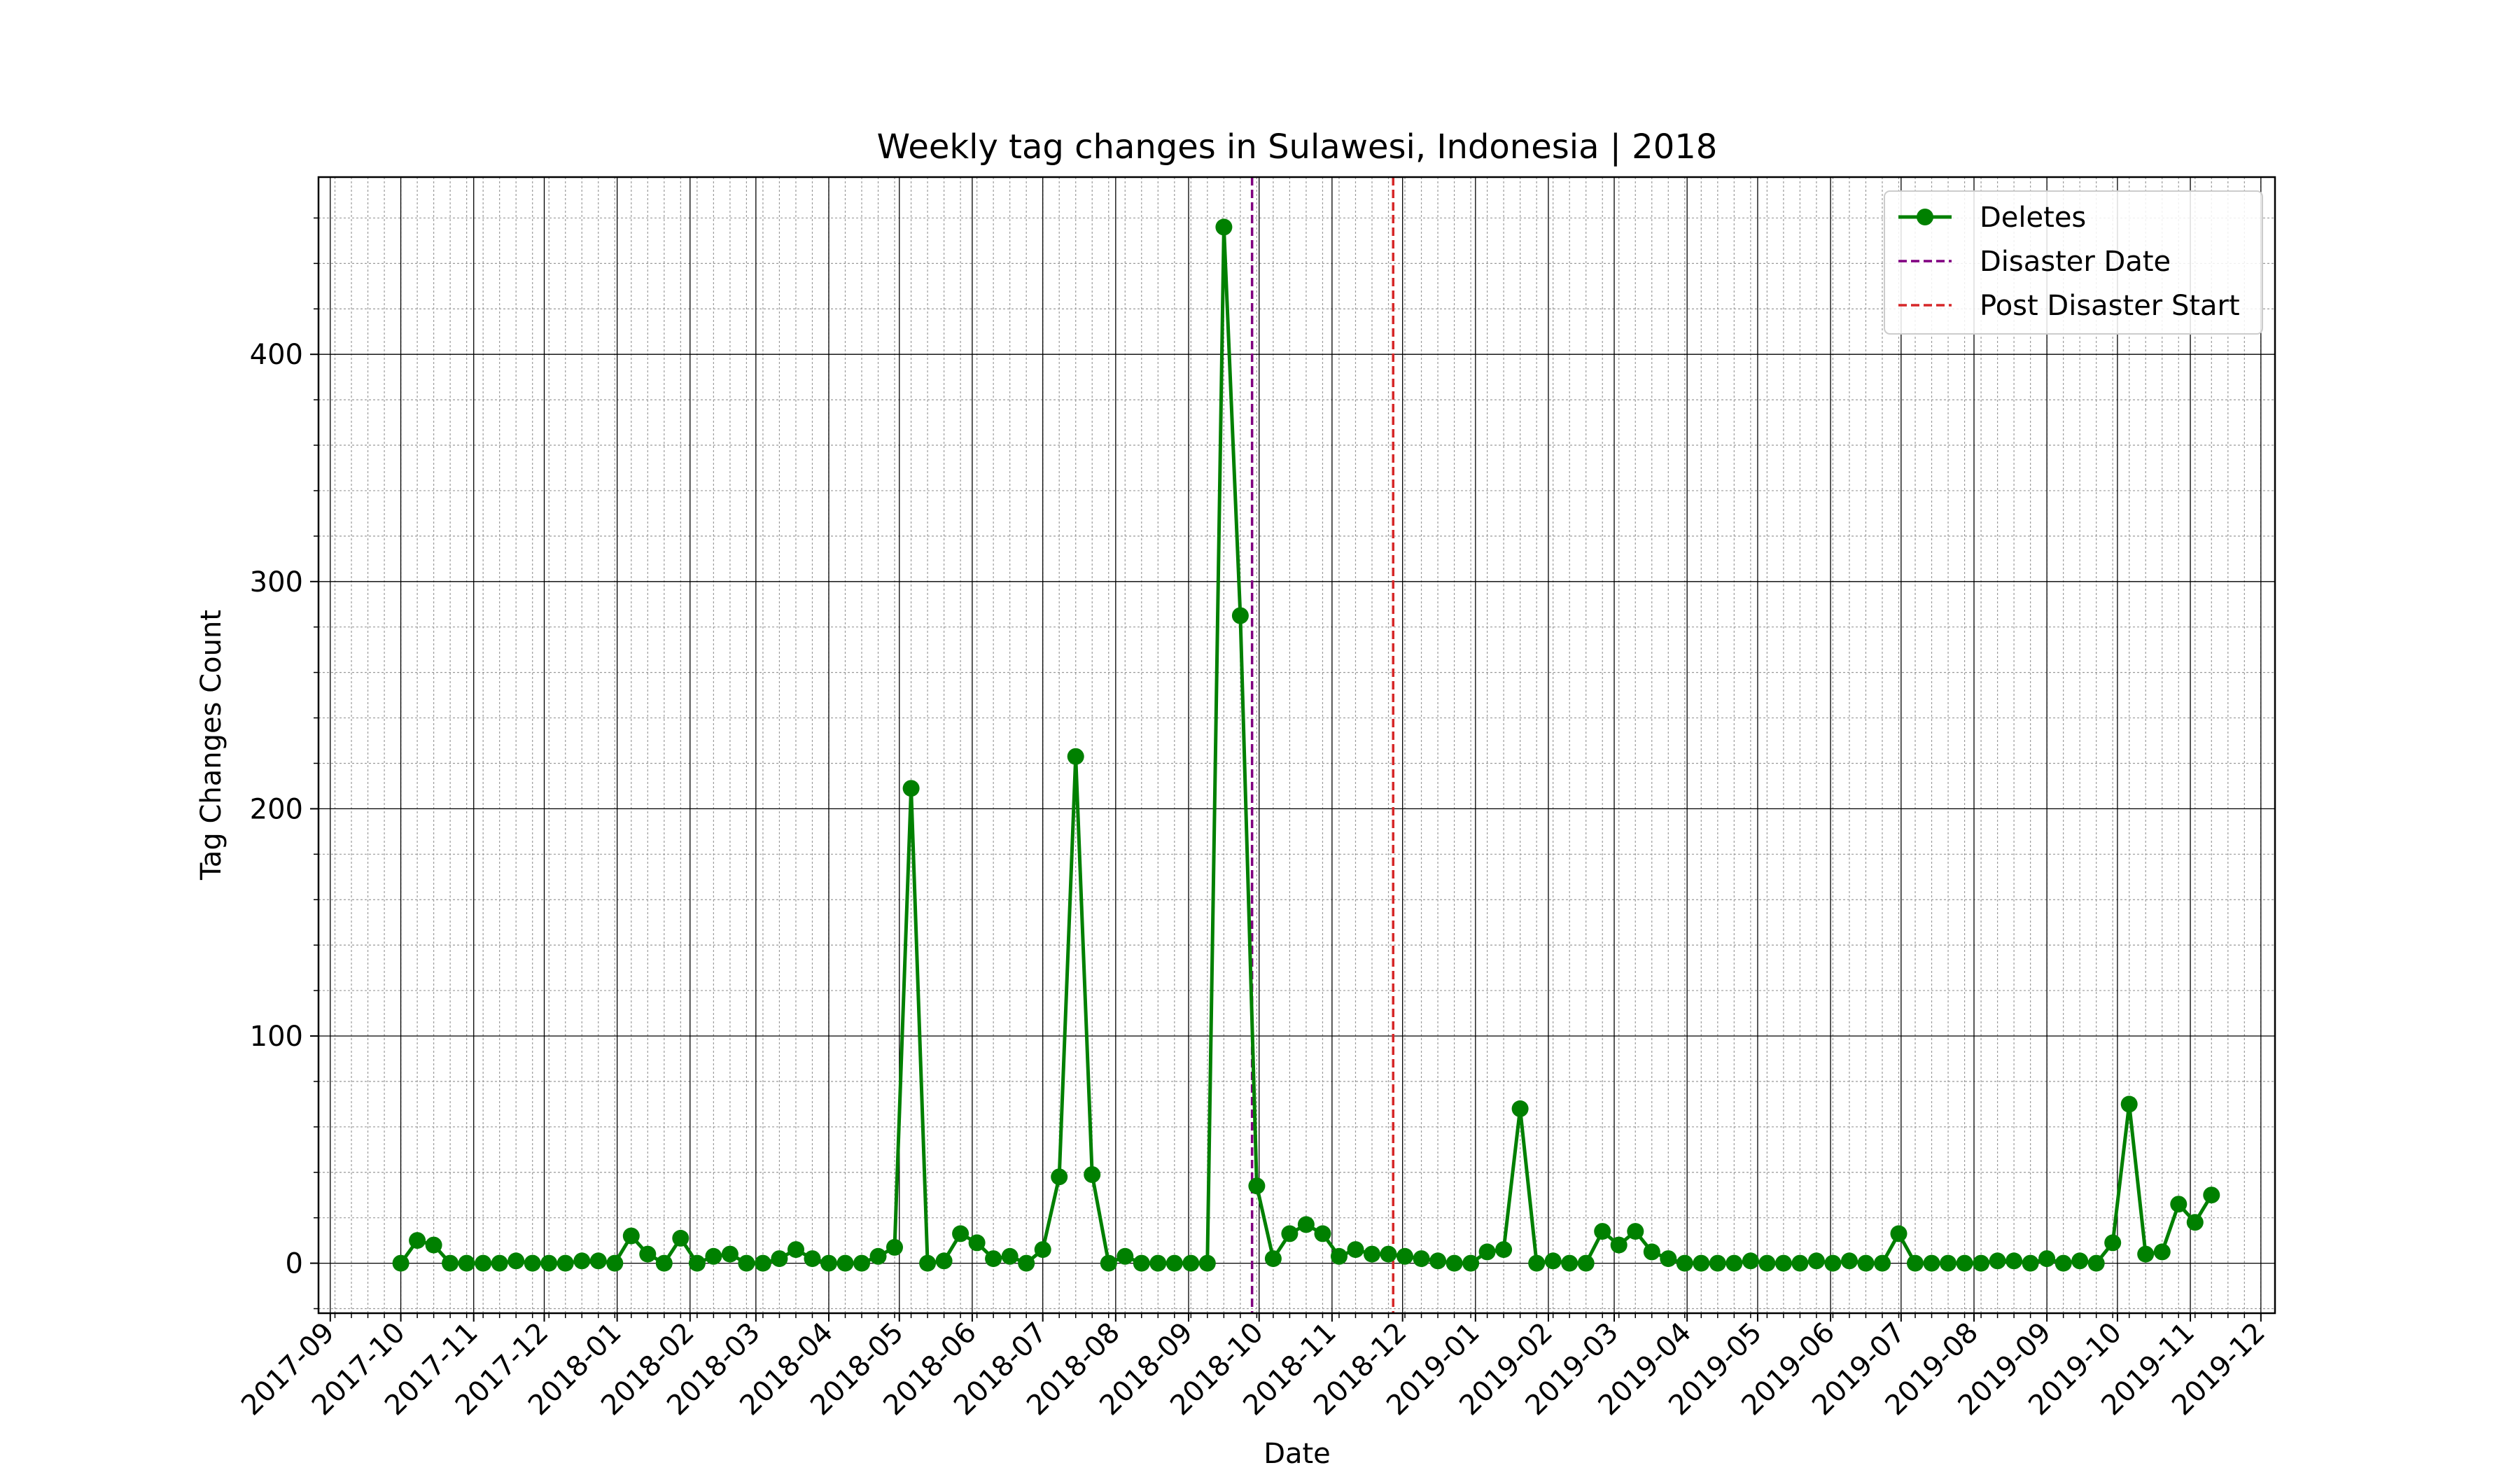 The height and width of the screenshot is (1470, 2520). I want to click on y-tick-label: 200, so click(276, 809).